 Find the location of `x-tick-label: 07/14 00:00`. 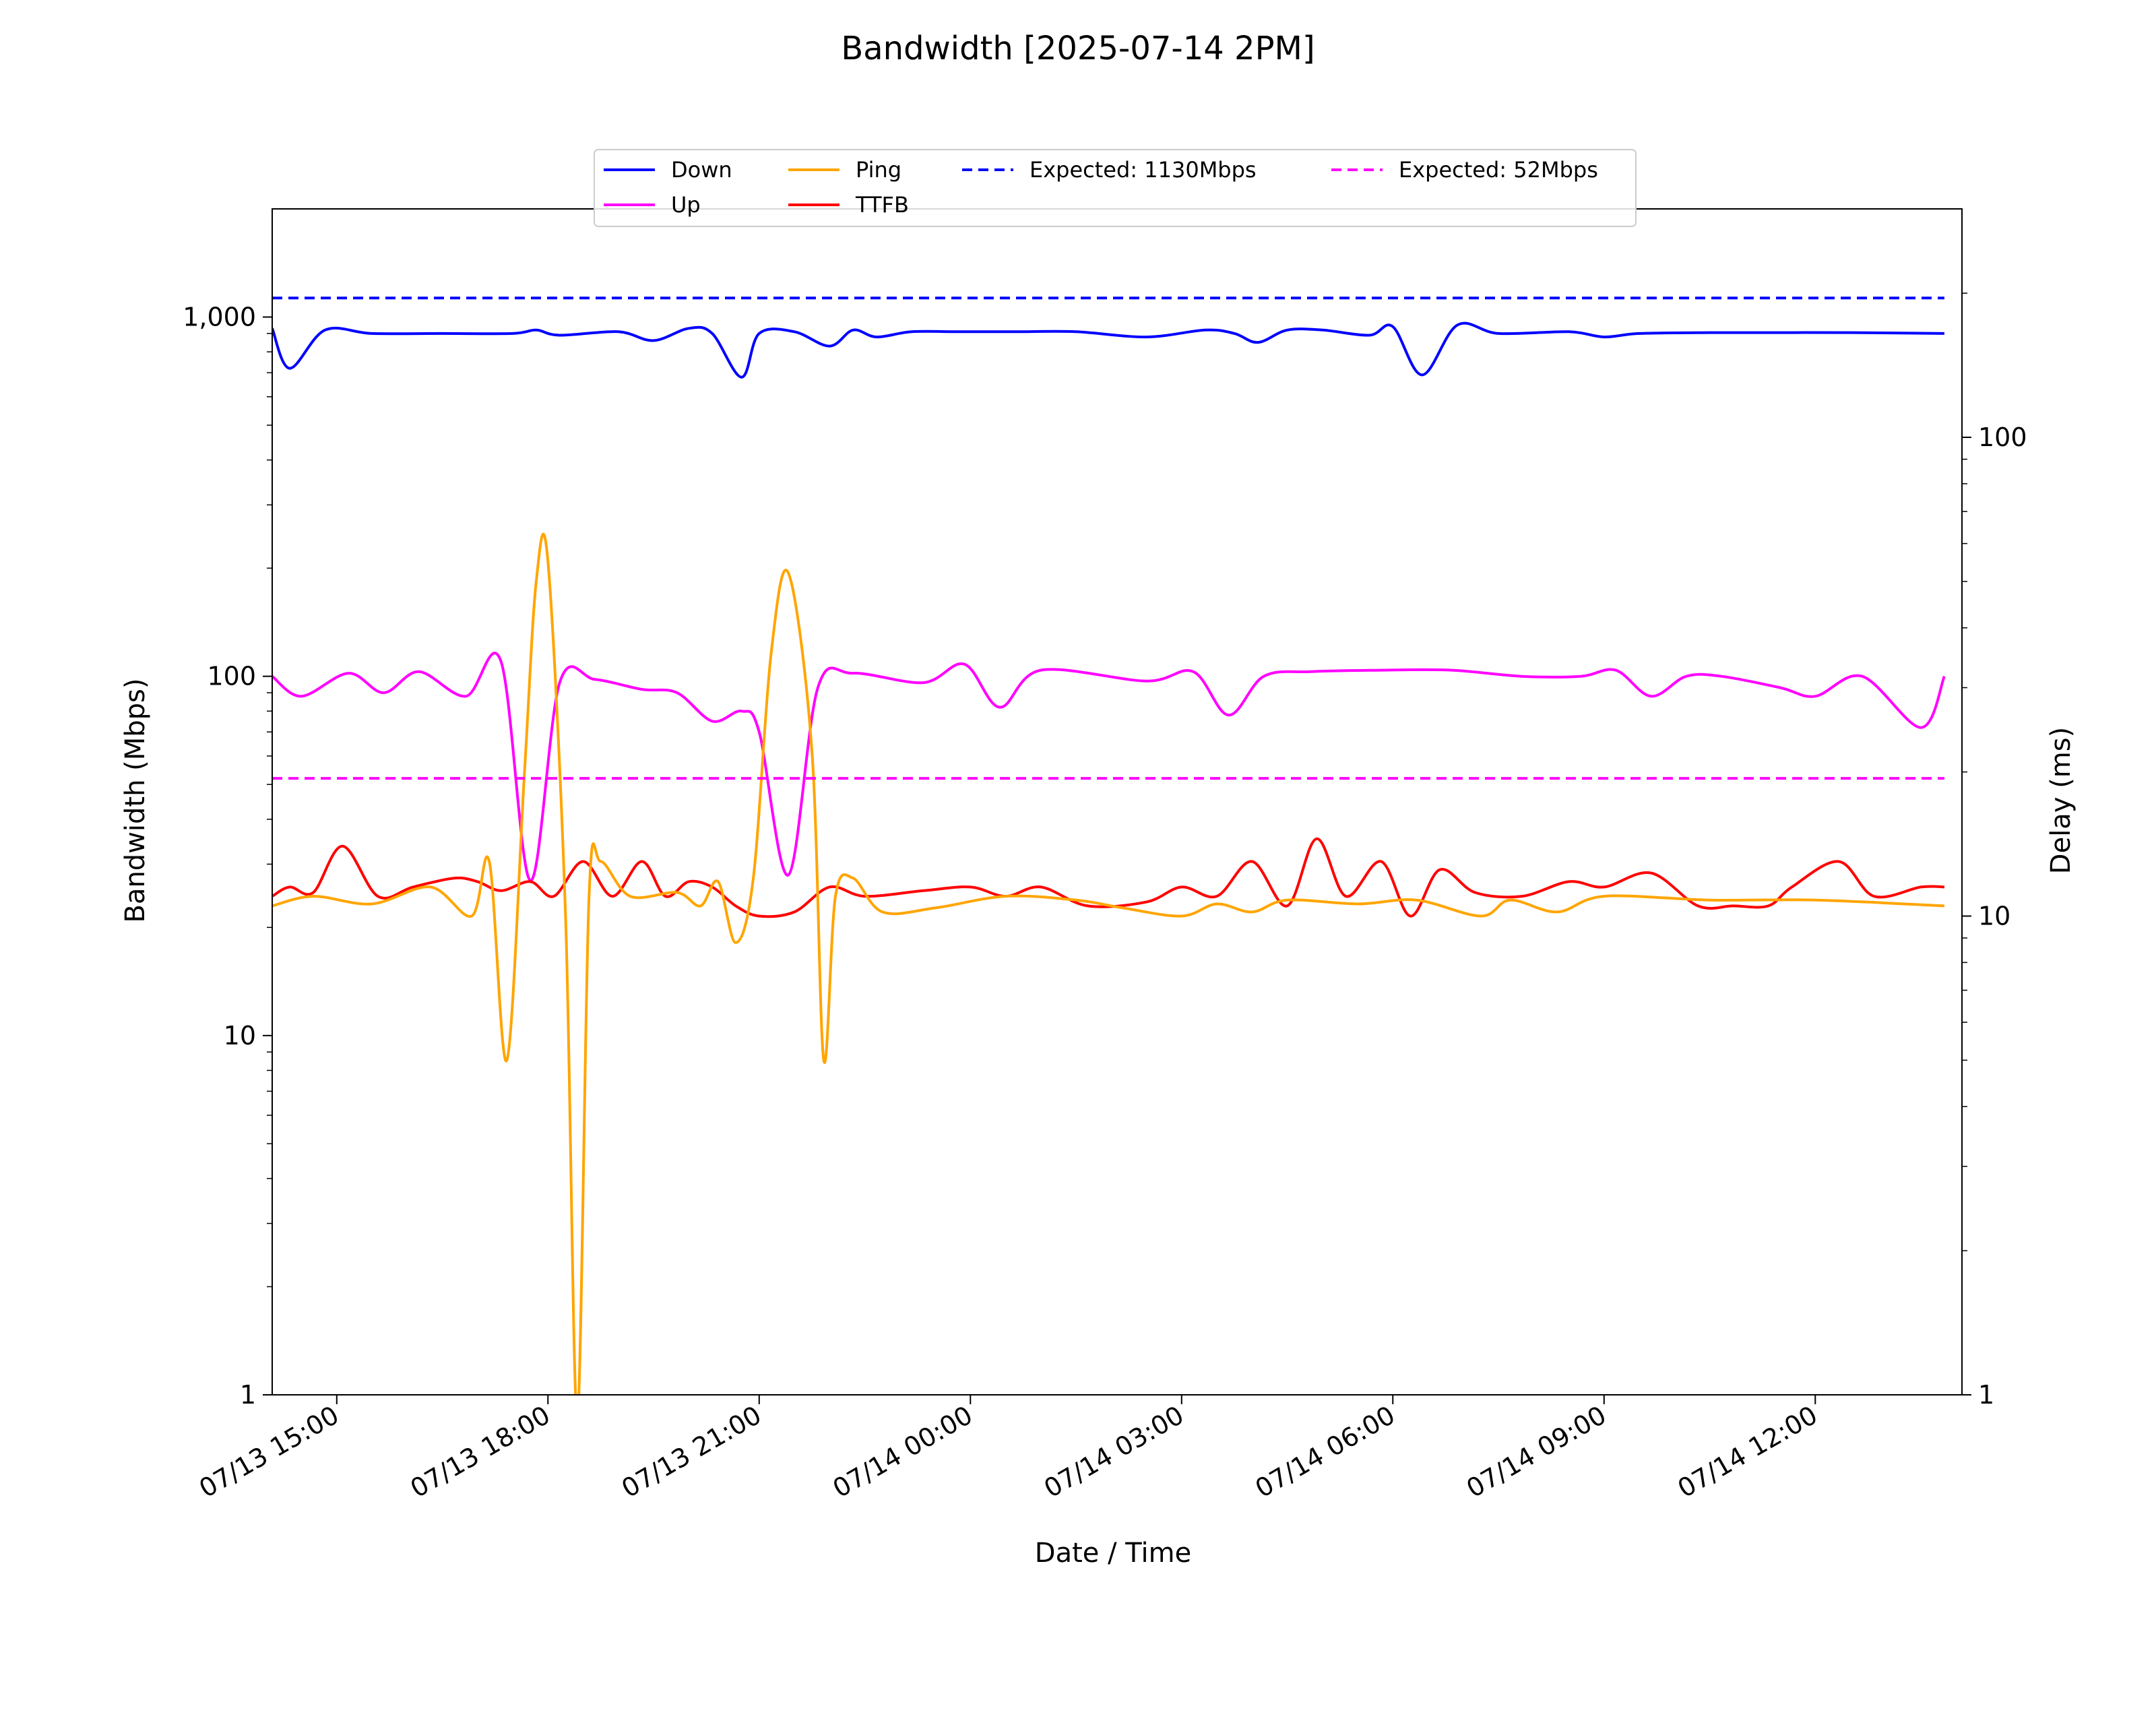

x-tick-label: 07/14 00:00 is located at coordinates (903, 1452).